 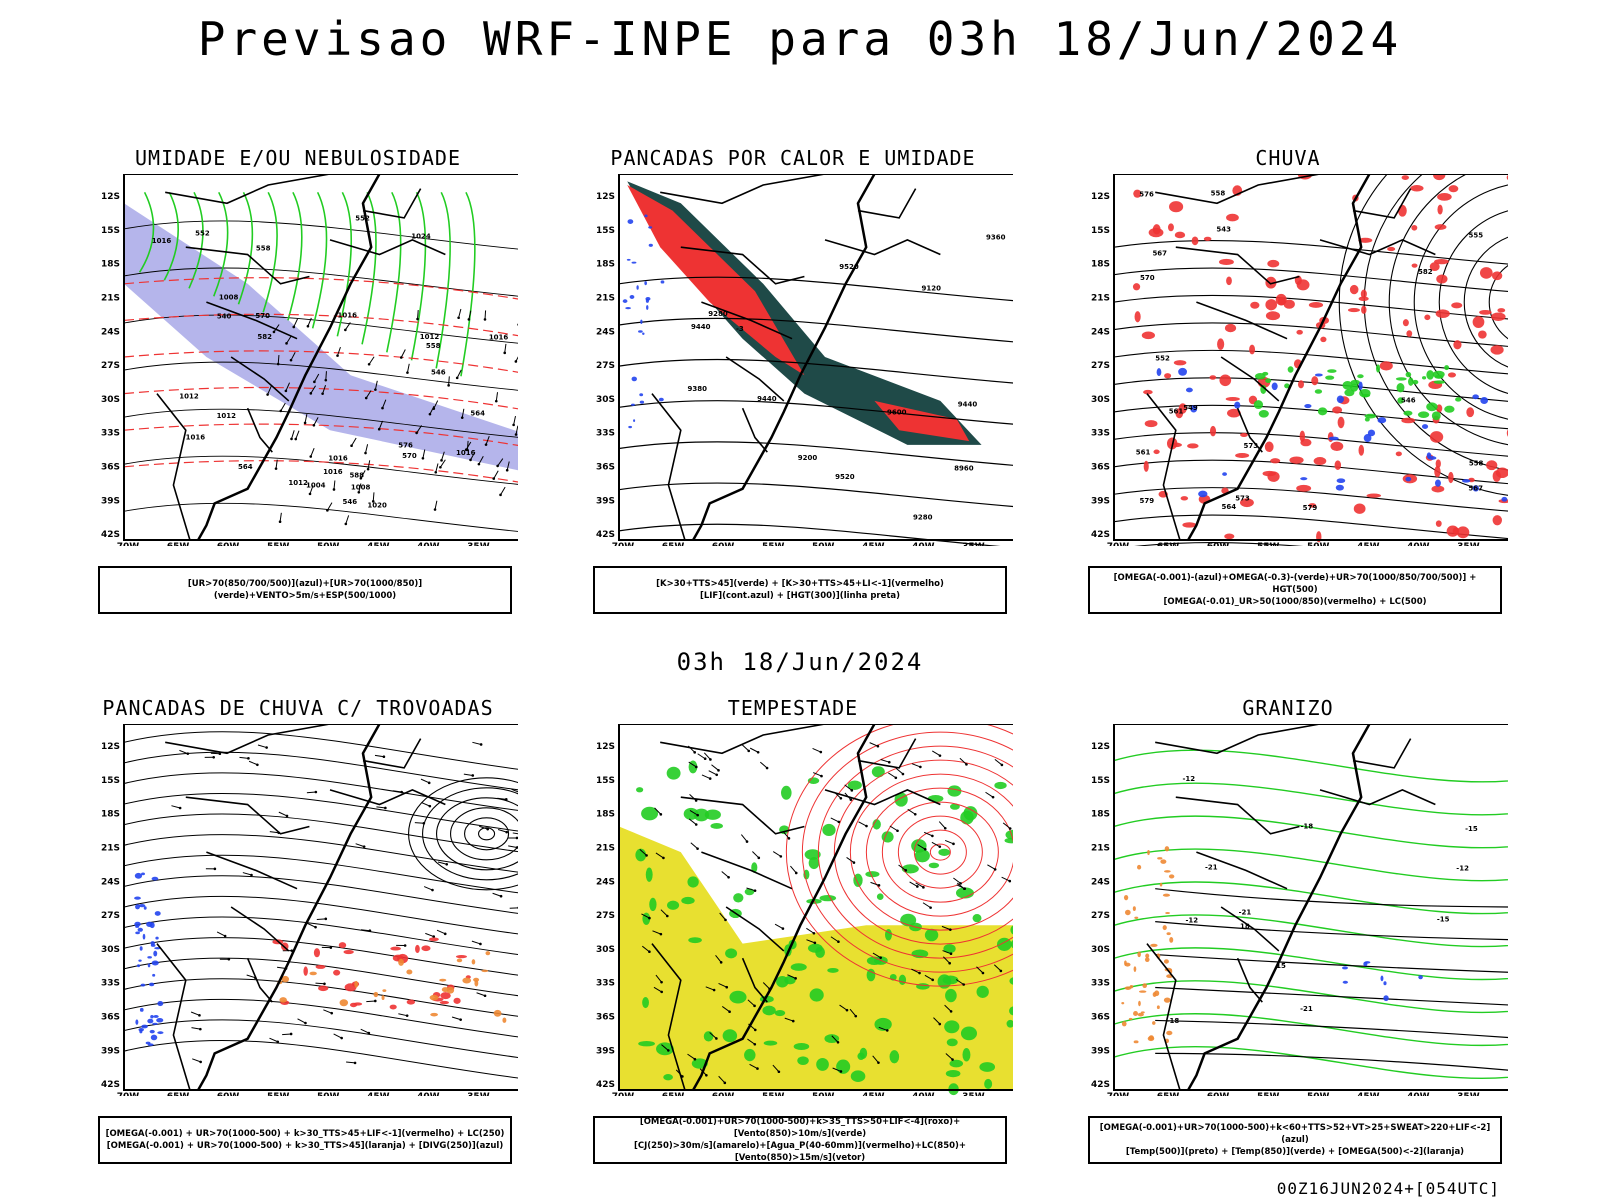 What do you see at coordinates (800, 39) in the screenshot?
I see `main-title: Previsao WRF-INPE para 03h 18/Jun/2024` at bounding box center [800, 39].